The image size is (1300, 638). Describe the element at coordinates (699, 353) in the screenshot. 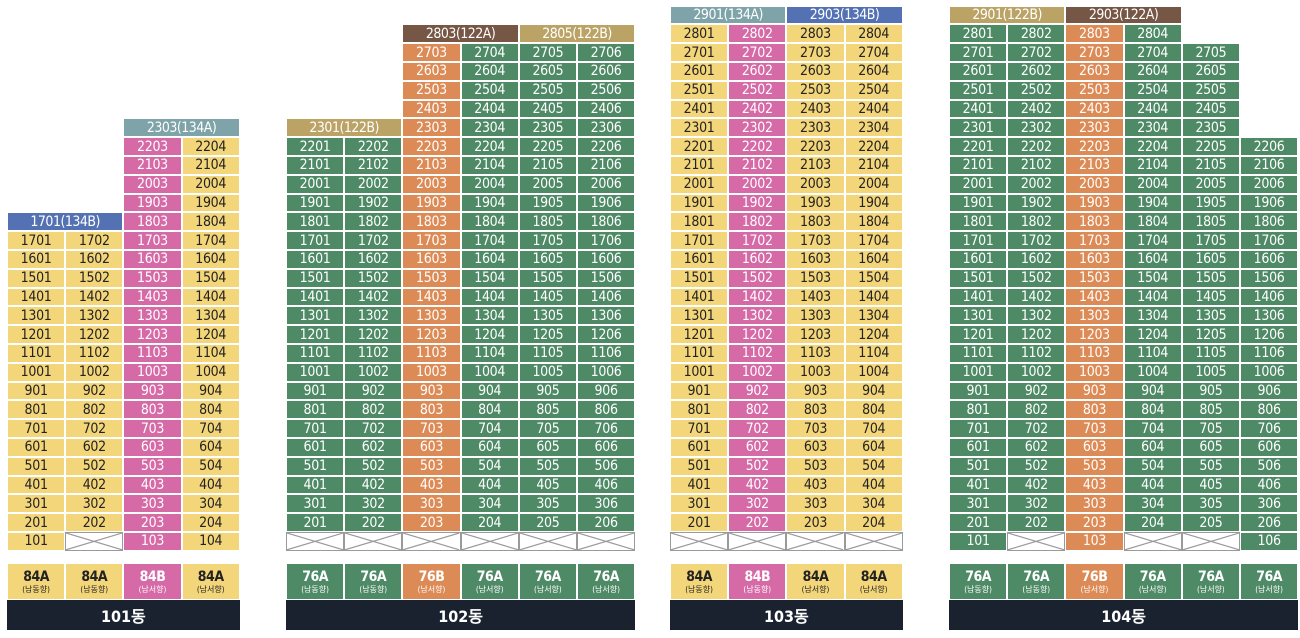

I see `unit-cell: 1101` at that location.